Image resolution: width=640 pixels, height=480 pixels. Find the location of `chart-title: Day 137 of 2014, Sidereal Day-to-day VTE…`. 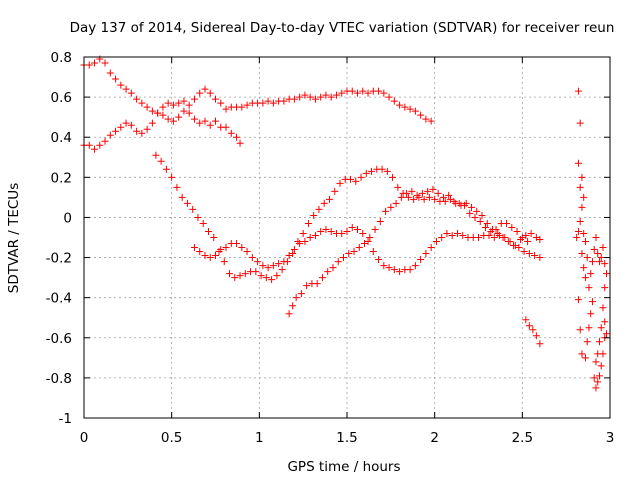

chart-title: Day 137 of 2014, Sidereal Day-to-day VTE… is located at coordinates (342, 28).